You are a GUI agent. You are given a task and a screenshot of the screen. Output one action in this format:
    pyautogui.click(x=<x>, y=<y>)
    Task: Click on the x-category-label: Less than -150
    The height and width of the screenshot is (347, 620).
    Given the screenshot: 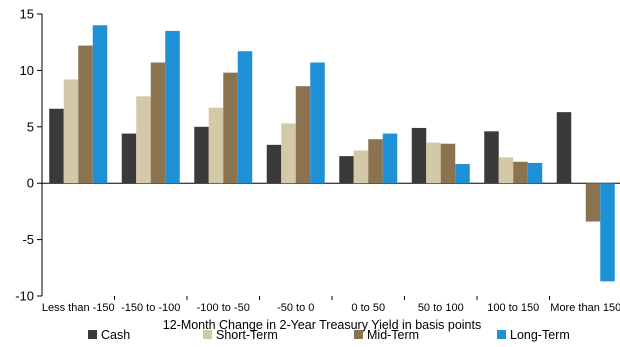 What is the action you would take?
    pyautogui.click(x=78, y=308)
    